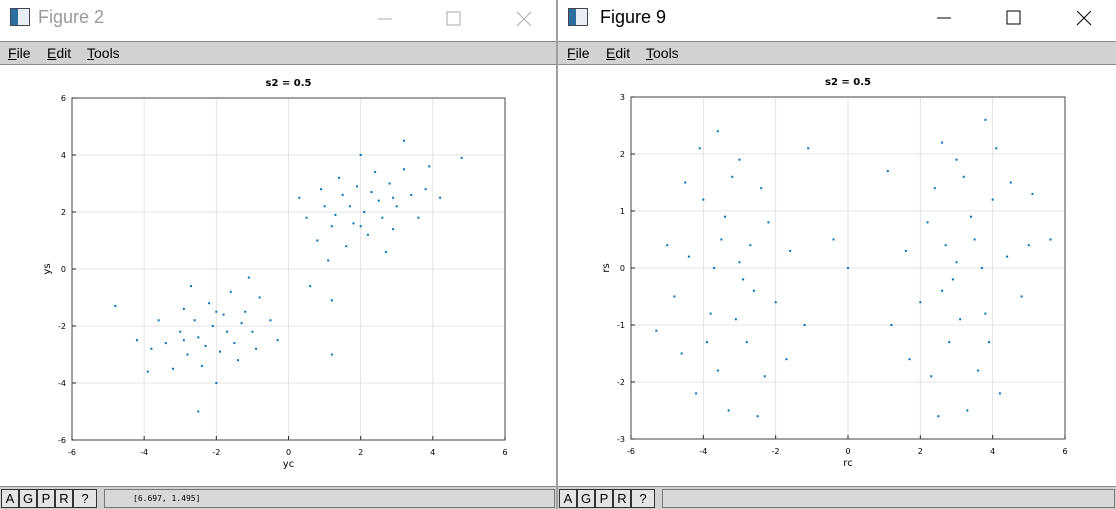 This screenshot has height=509, width=1116. What do you see at coordinates (288, 452) in the screenshot?
I see `x-tick-label: 0` at bounding box center [288, 452].